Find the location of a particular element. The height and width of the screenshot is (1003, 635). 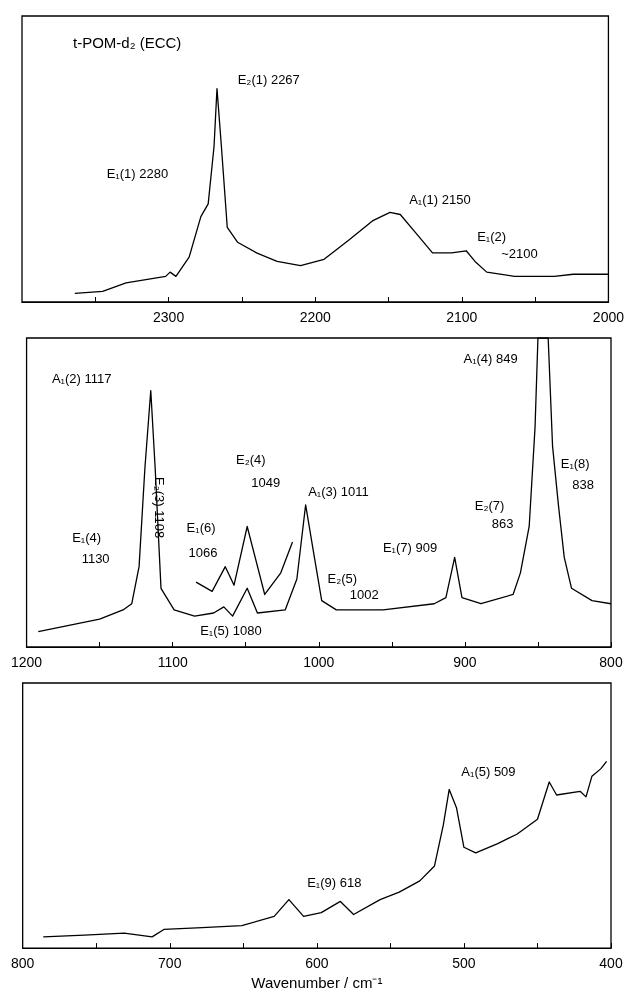

x-axis-title: Wavenumber / cm⁻¹ is located at coordinates (317, 982).